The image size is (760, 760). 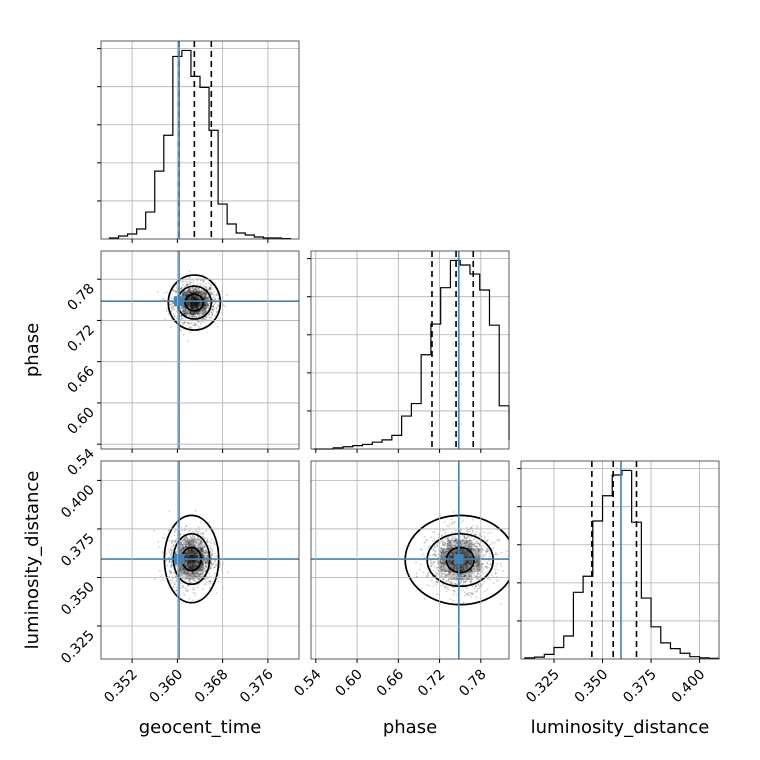 I want to click on density-cell, so click(x=202, y=294).